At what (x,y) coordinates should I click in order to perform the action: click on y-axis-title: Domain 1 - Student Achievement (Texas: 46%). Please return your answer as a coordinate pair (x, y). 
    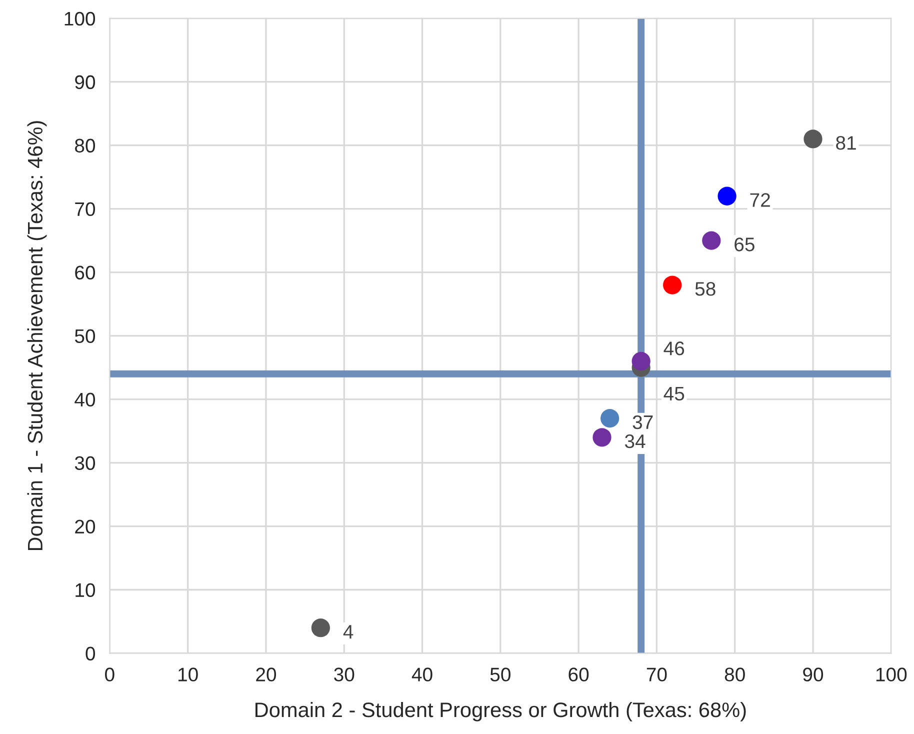
    Looking at the image, I should click on (37, 335).